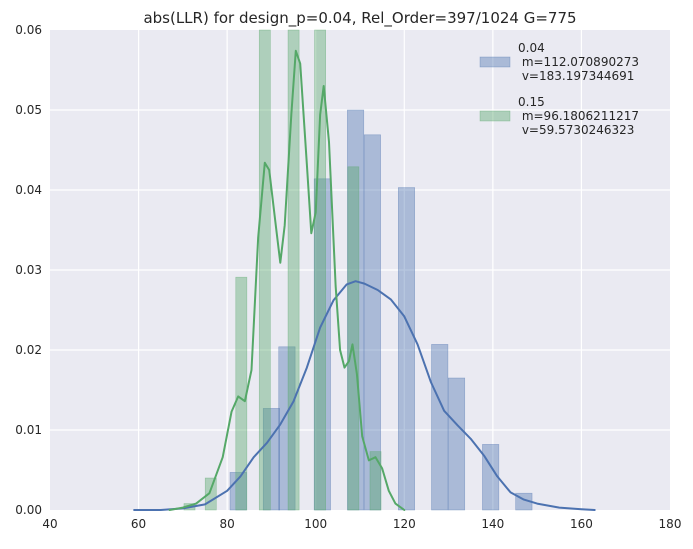 Image resolution: width=693 pixels, height=549 pixels. What do you see at coordinates (28, 190) in the screenshot?
I see `y-tick-label: 0.04` at bounding box center [28, 190].